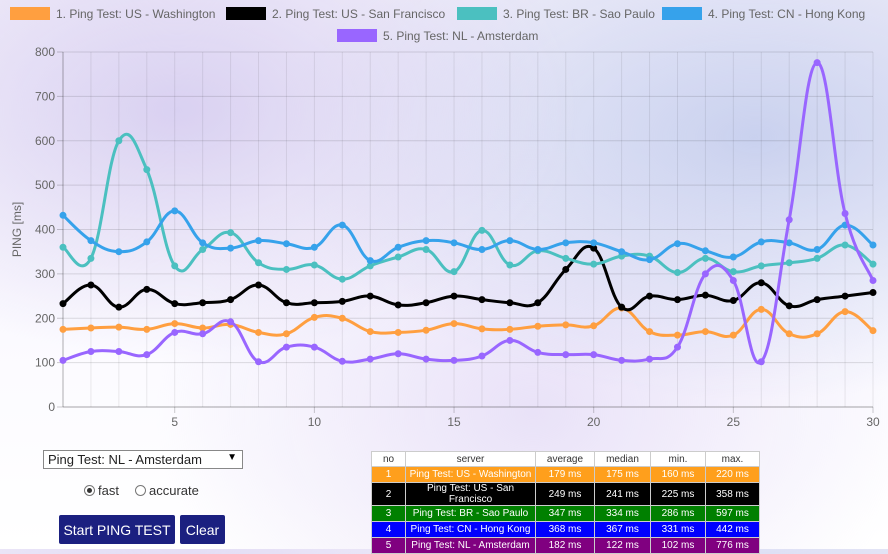  I want to click on table-cell: 5, so click(388, 545).